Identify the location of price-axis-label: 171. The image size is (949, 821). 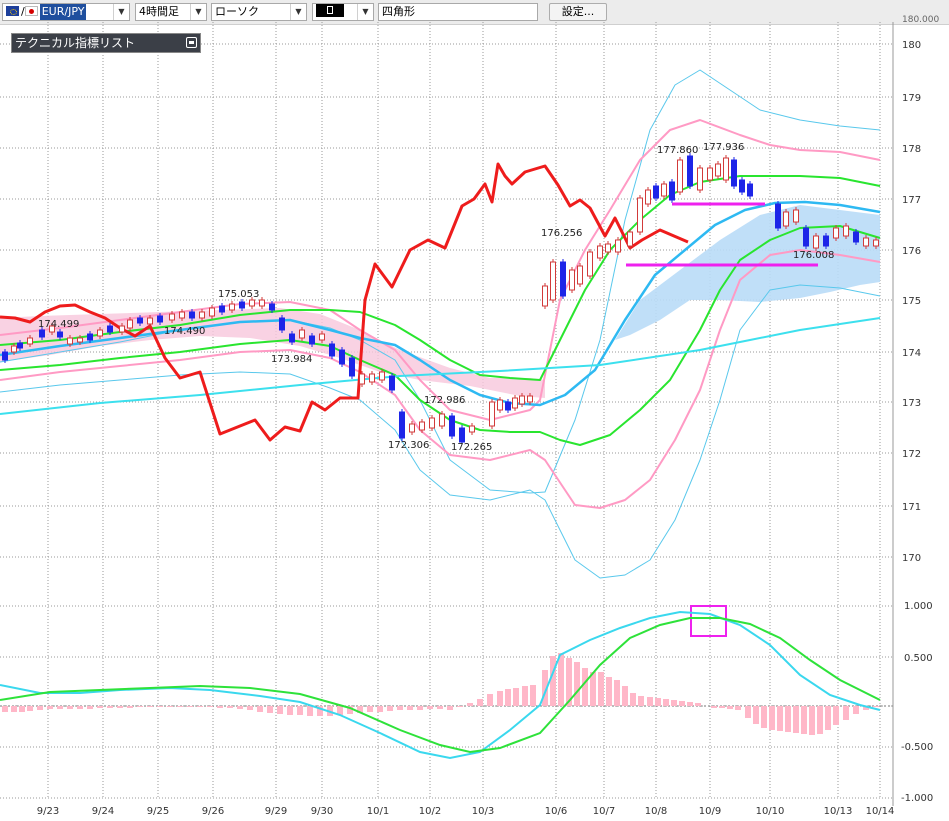
(911, 507).